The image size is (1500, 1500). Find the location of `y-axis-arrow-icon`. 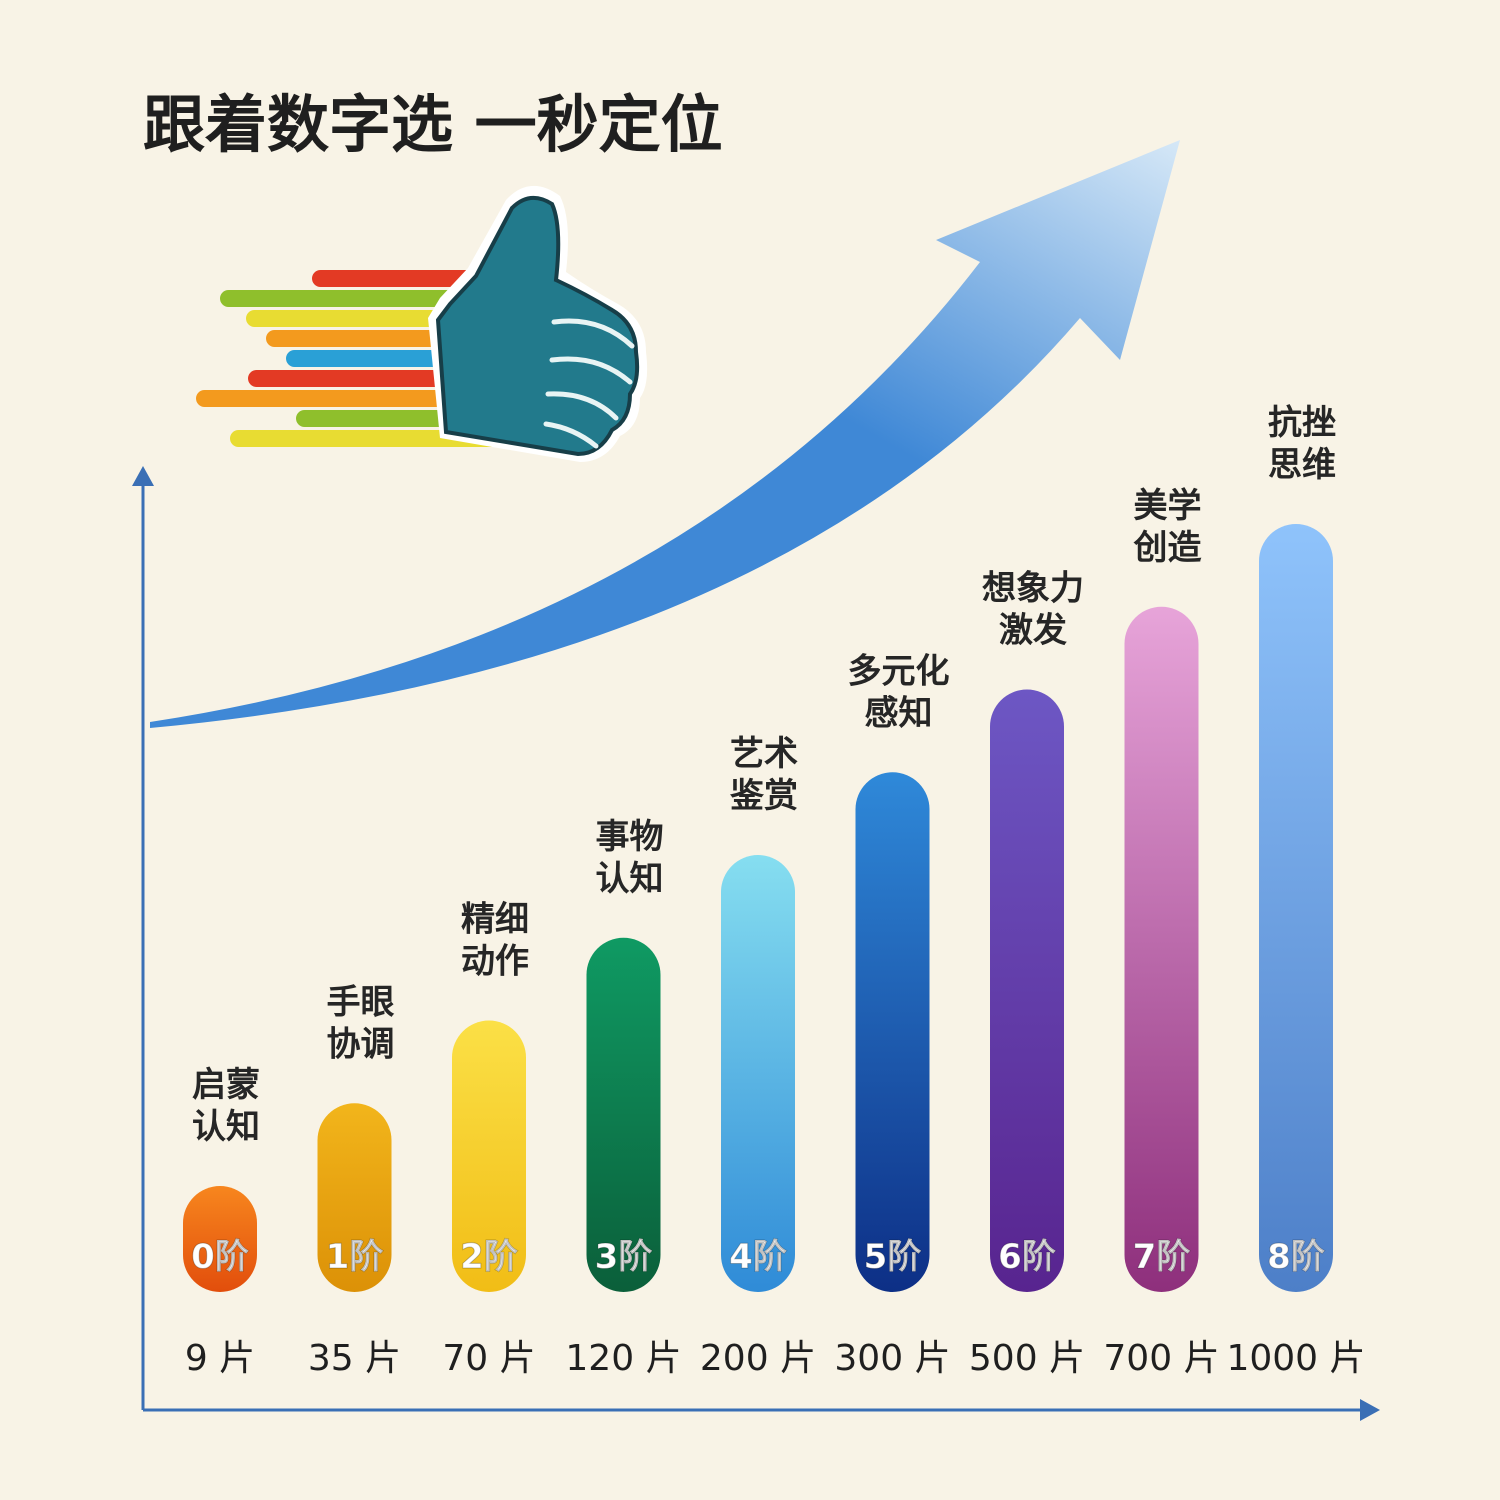

y-axis-arrow-icon is located at coordinates (143, 476).